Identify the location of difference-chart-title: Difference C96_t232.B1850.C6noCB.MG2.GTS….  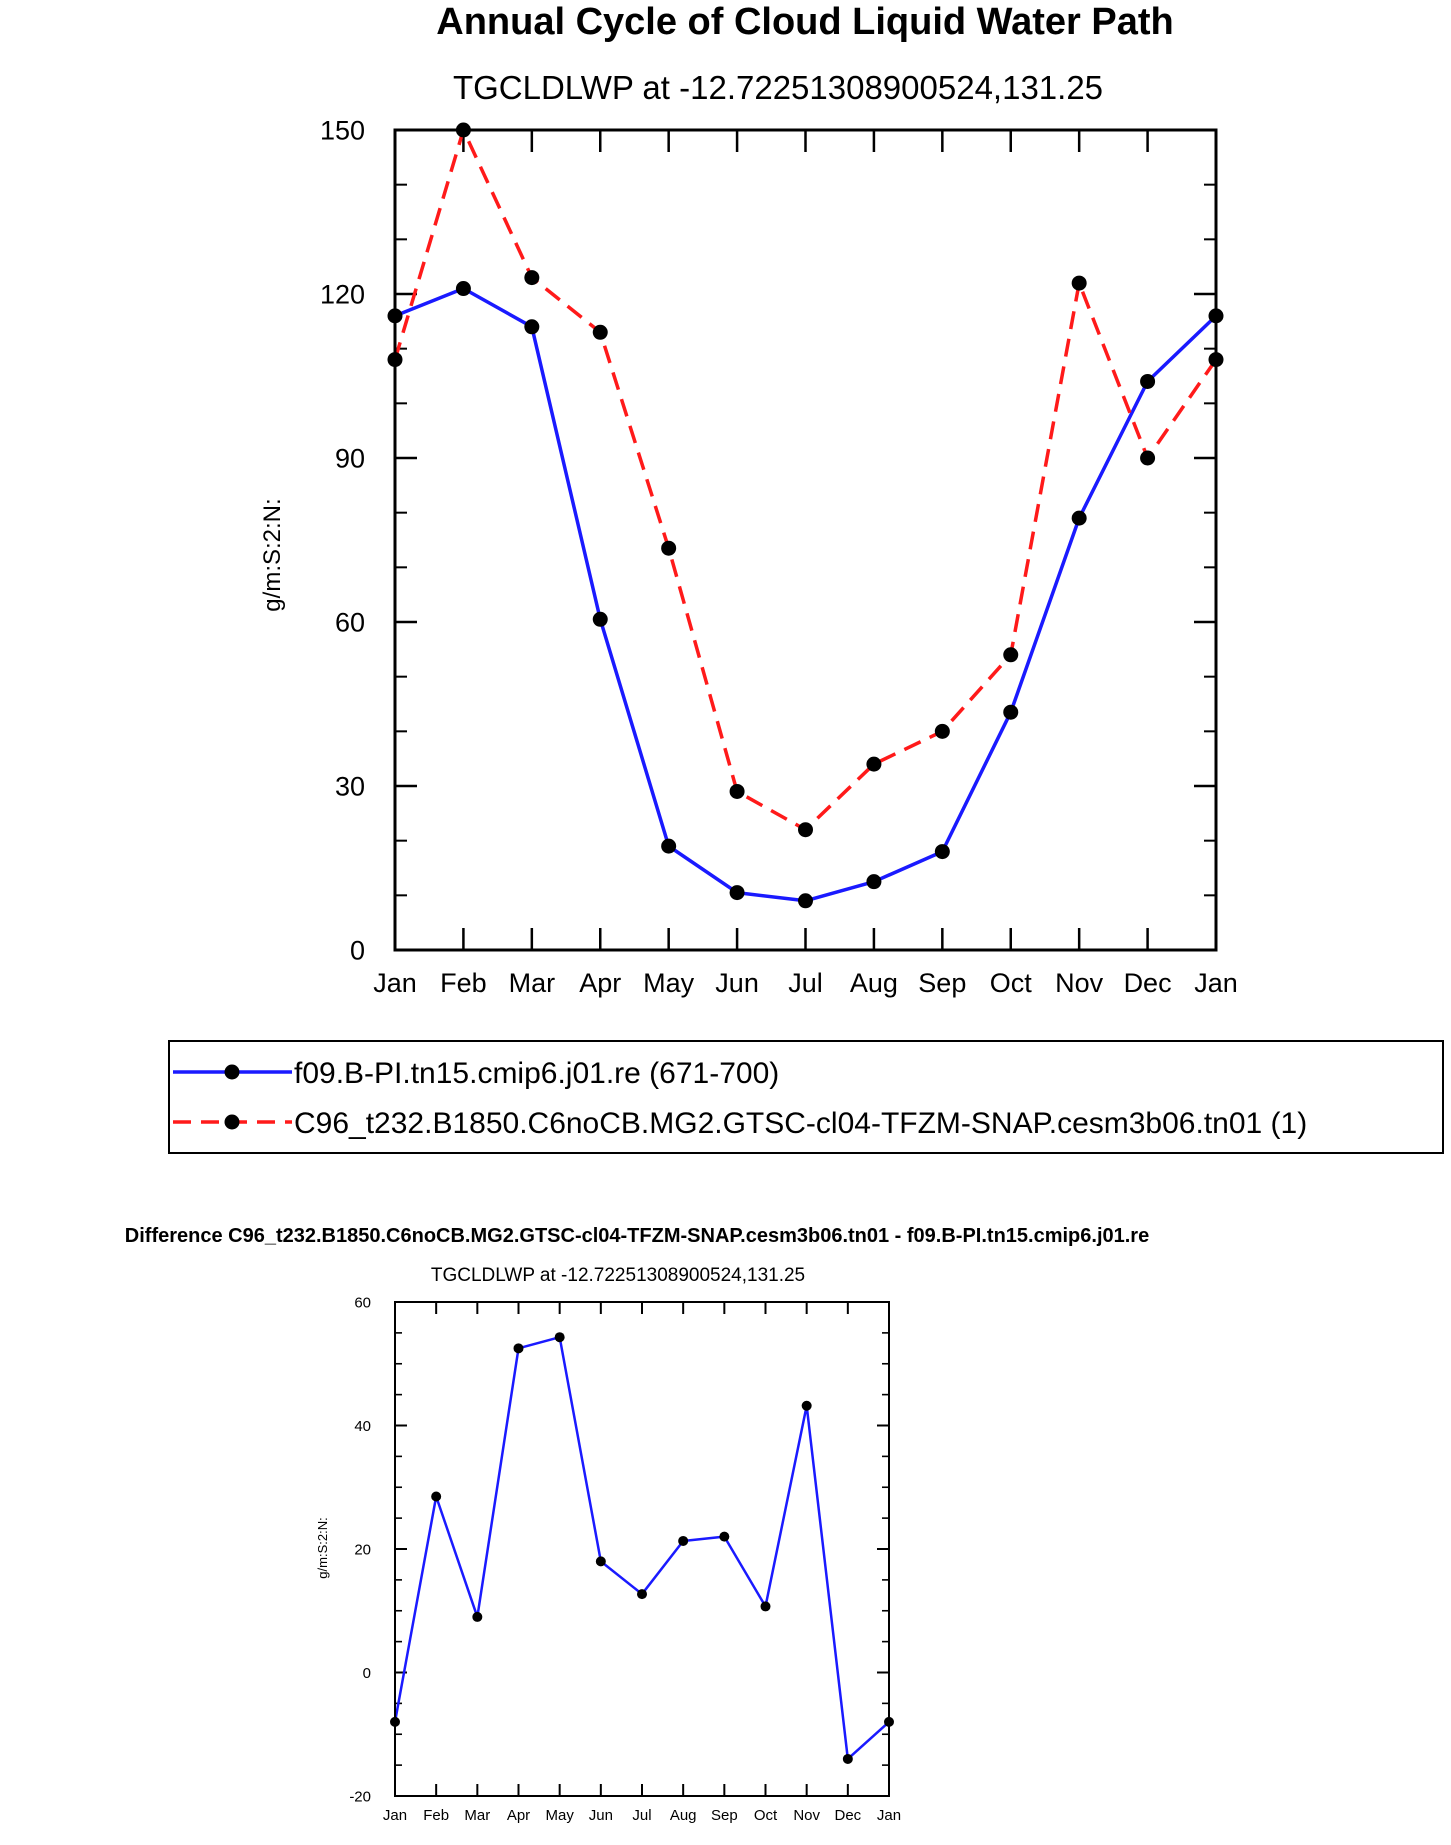
(637, 1236).